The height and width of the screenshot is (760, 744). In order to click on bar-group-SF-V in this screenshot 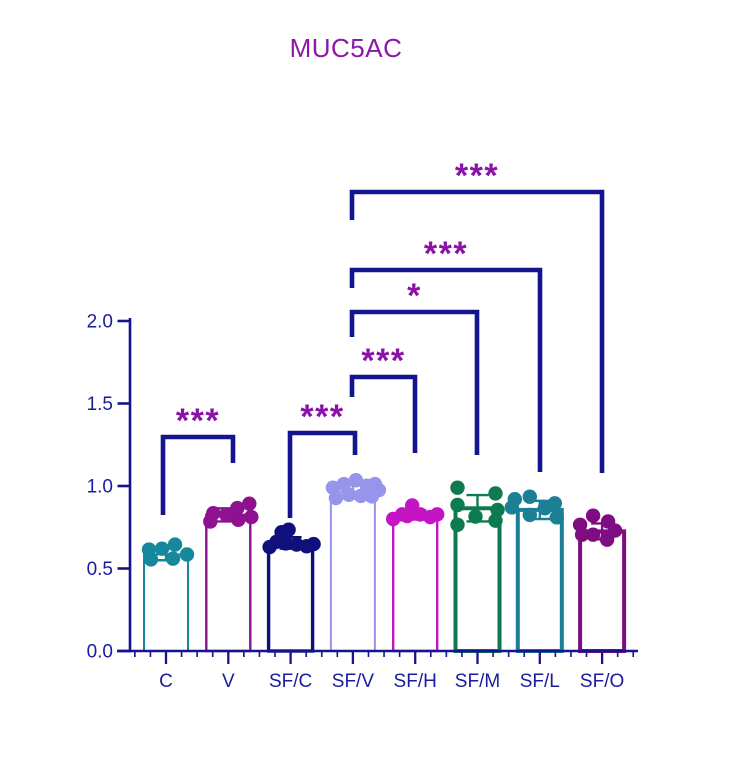, I will do `click(356, 562)`.